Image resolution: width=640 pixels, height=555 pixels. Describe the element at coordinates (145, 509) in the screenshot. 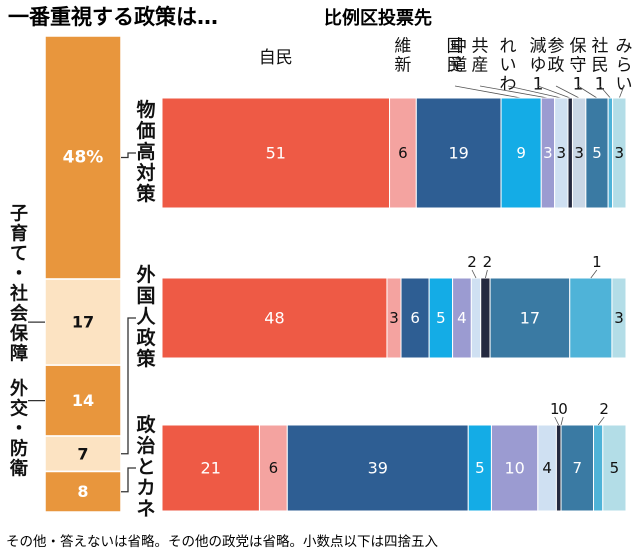

I see `row-label-2: ネ` at that location.